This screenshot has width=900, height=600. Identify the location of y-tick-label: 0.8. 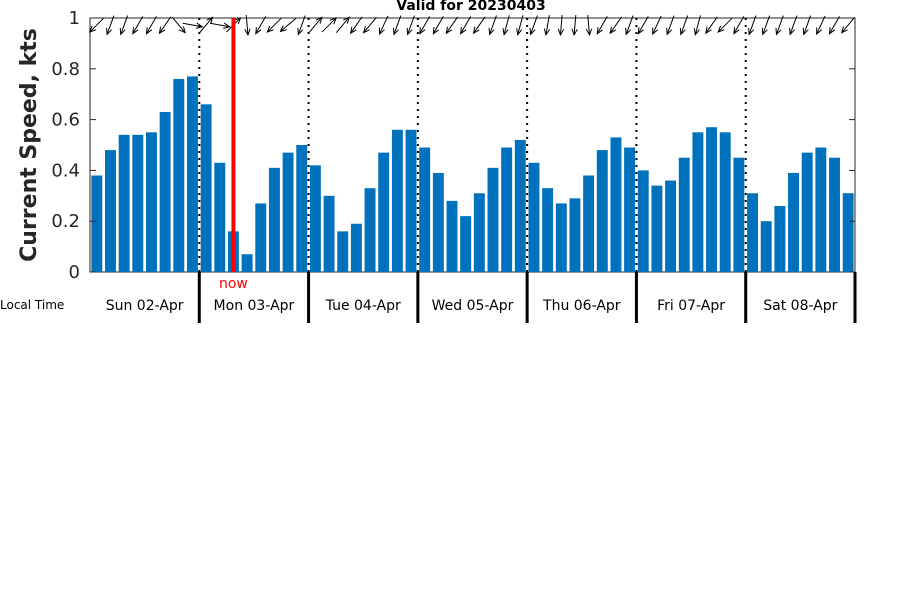
(65, 69).